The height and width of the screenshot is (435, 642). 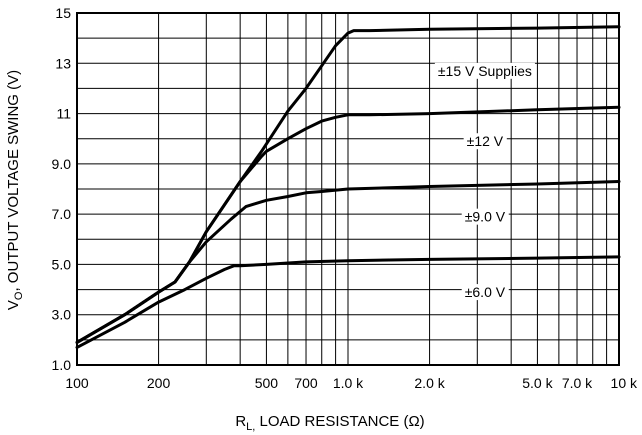 I want to click on y-tick-label: 5.0, so click(x=62, y=264).